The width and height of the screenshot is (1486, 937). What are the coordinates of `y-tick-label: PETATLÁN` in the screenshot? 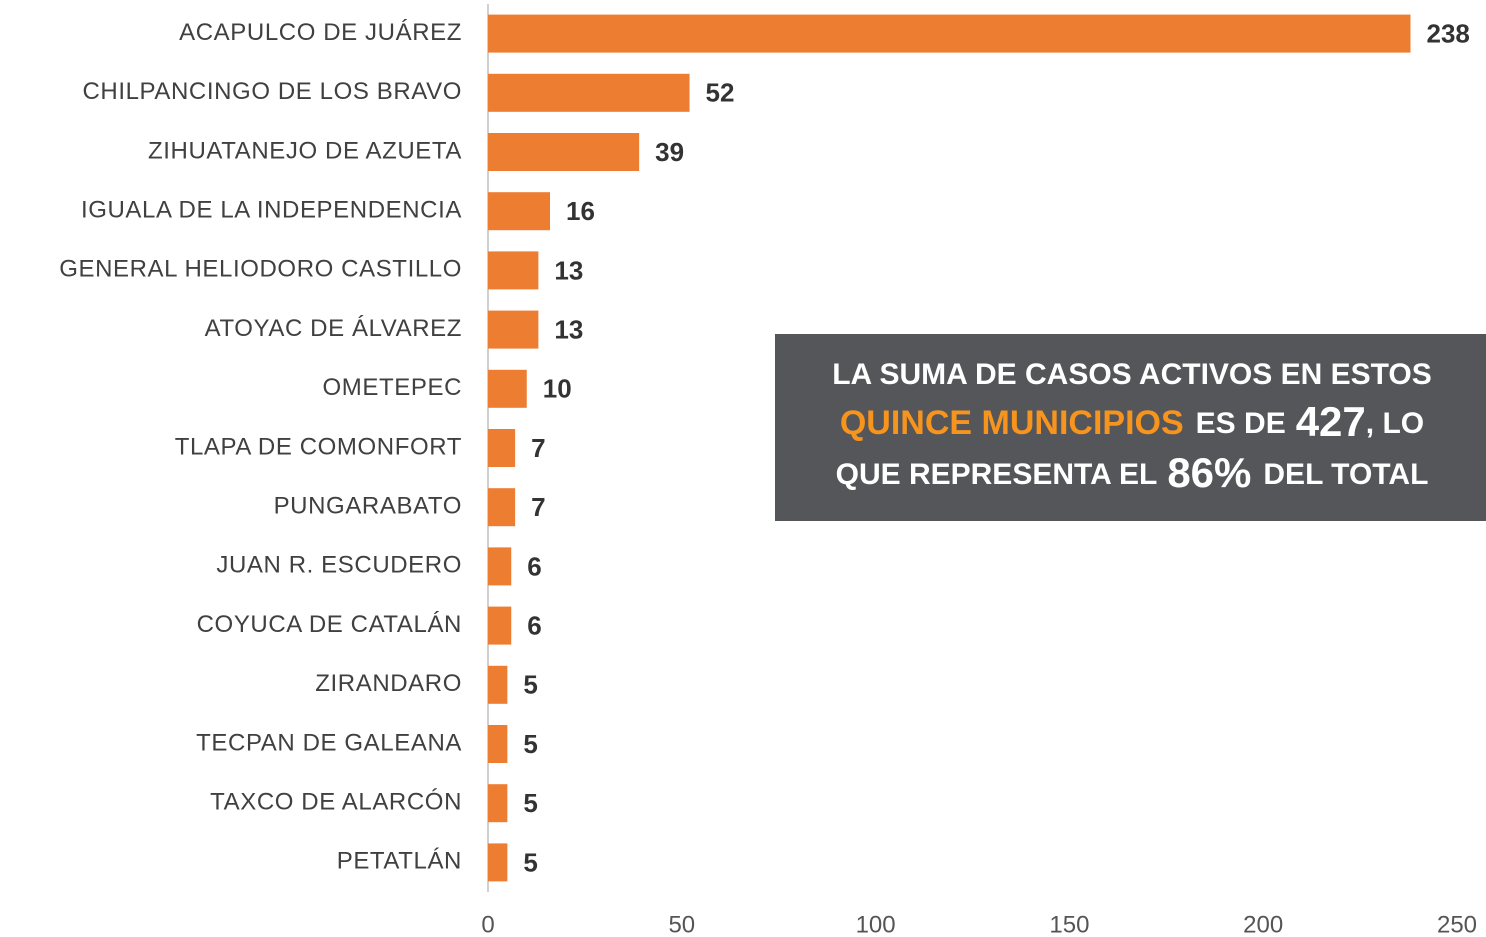 It's located at (399, 861).